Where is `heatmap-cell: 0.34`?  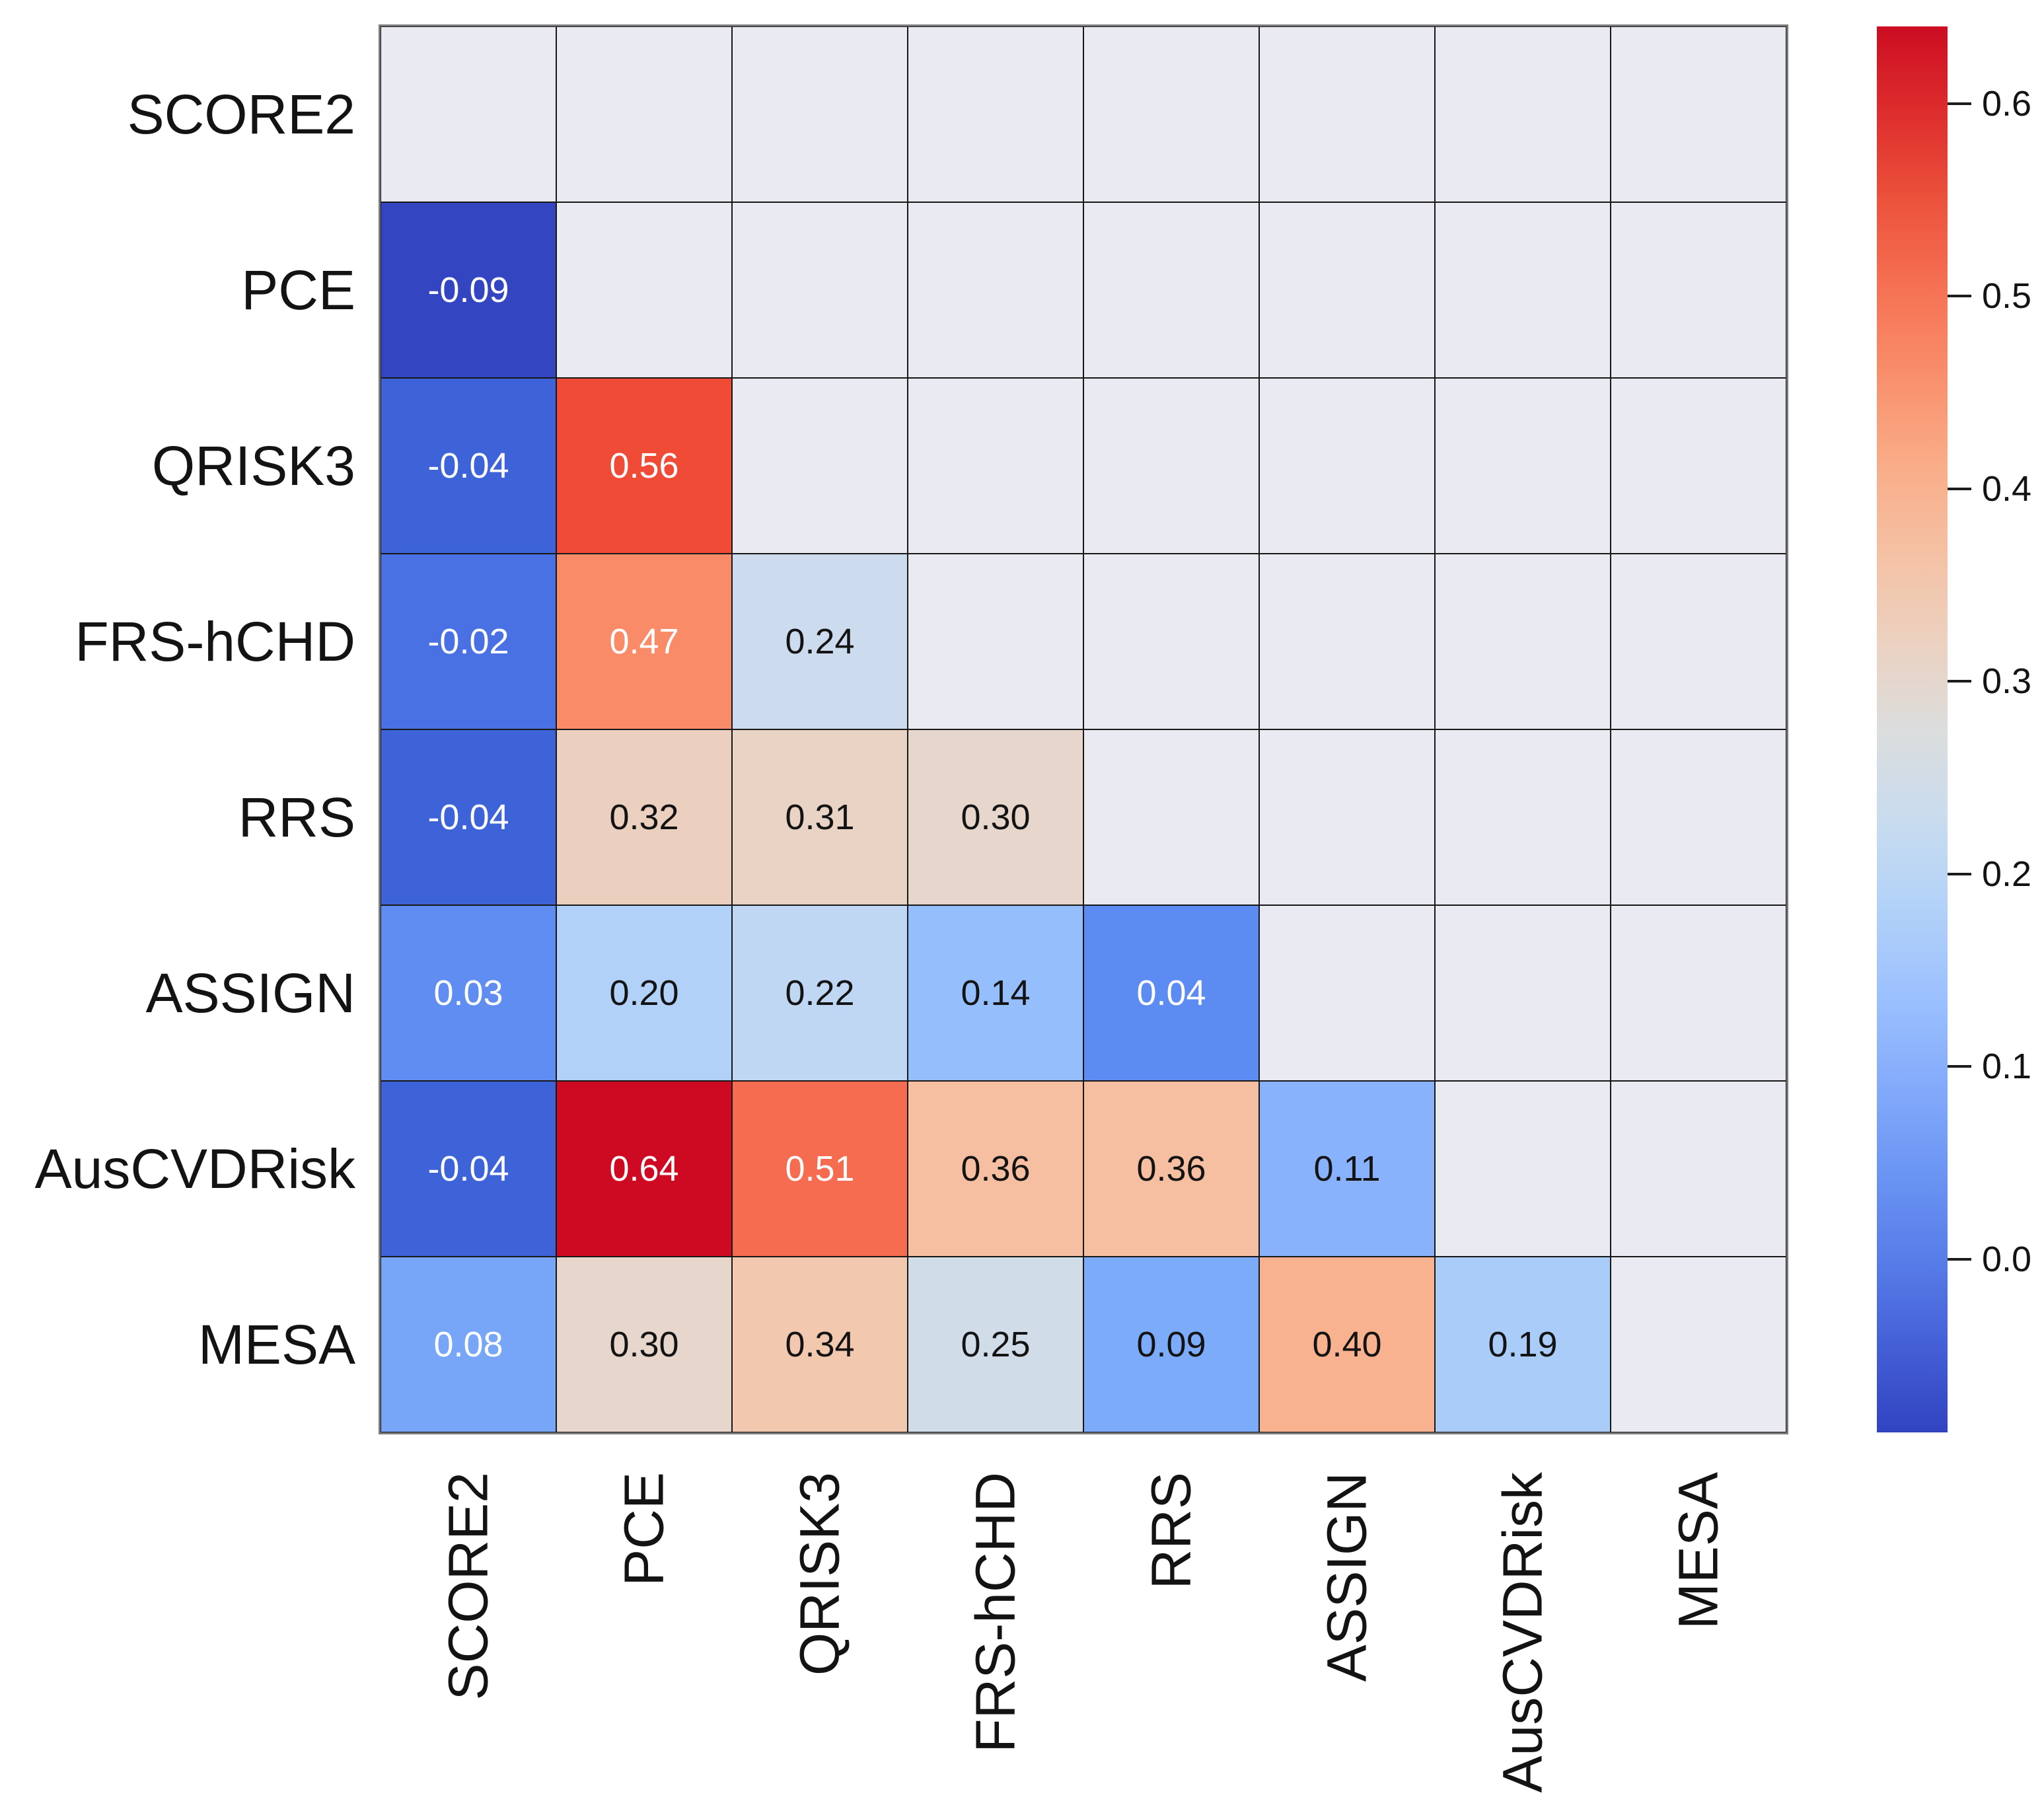
heatmap-cell: 0.34 is located at coordinates (820, 1344).